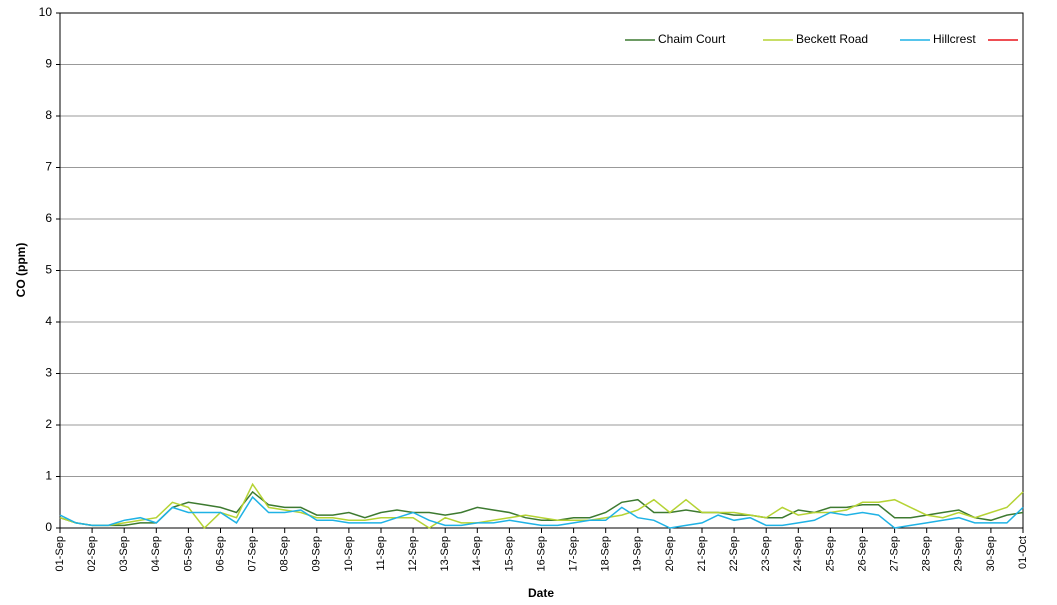 The width and height of the screenshot is (1057, 605). Describe the element at coordinates (638, 553) in the screenshot. I see `x-tick-label: 19-Sep` at that location.